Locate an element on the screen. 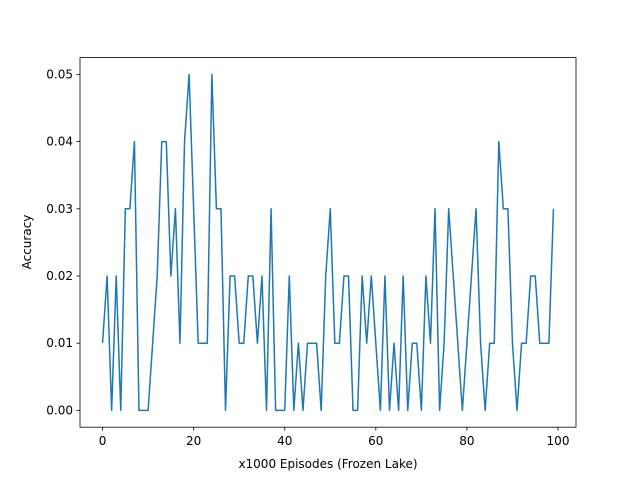 This screenshot has width=640, height=480. x-tick-label: 60 is located at coordinates (375, 441).